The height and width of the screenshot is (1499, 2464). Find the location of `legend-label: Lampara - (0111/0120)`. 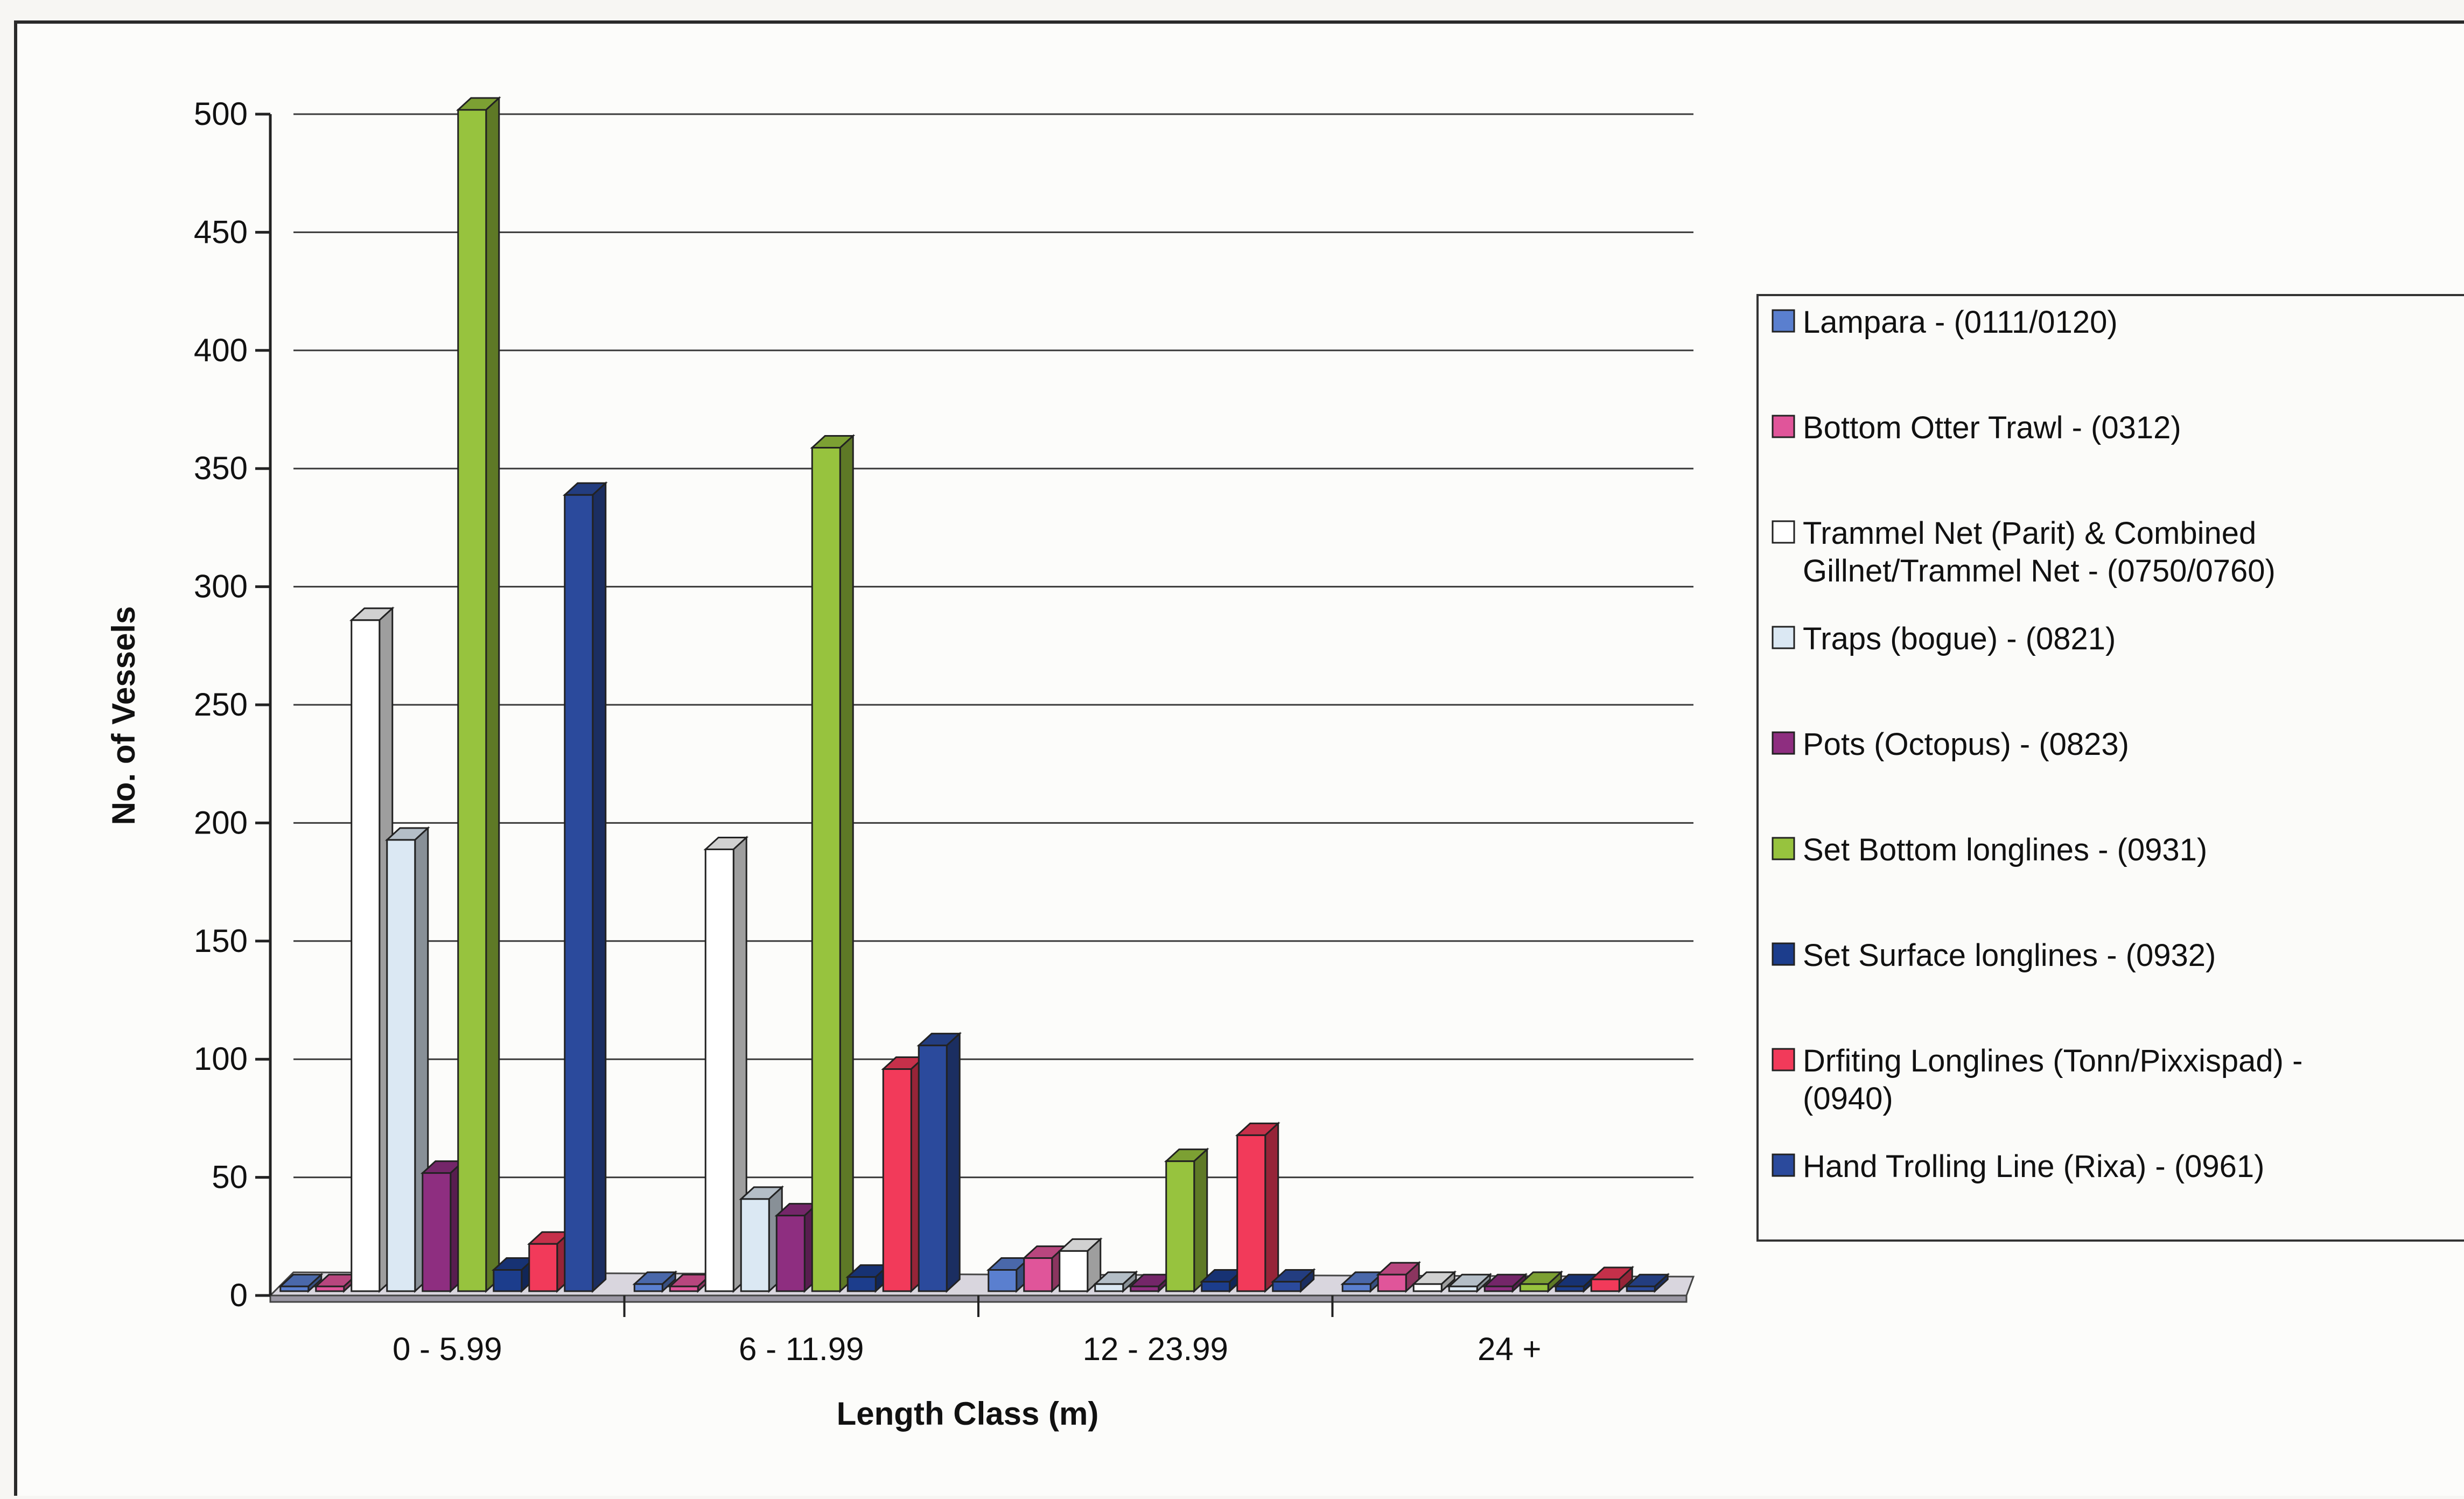

legend-label: Lampara - (0111/0120) is located at coordinates (1960, 323).